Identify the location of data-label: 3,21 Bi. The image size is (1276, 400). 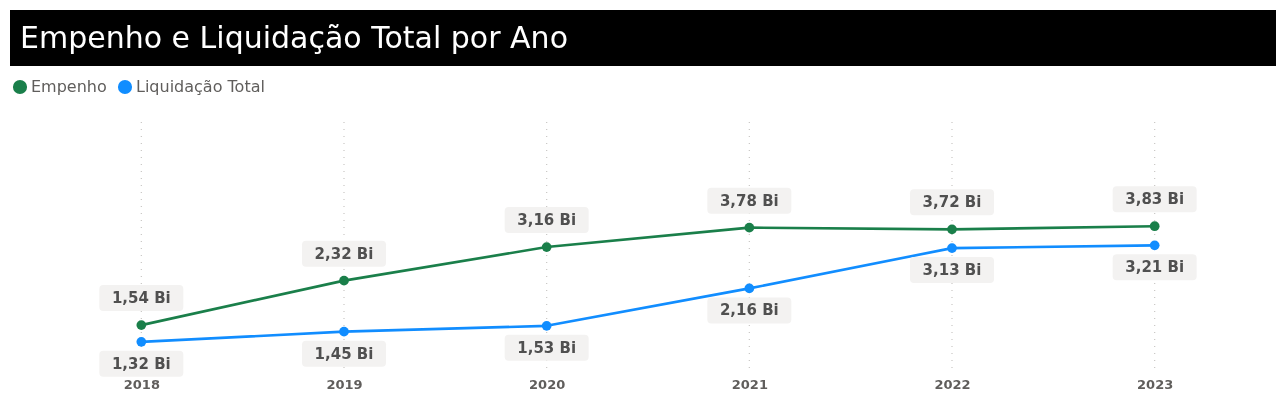
(1155, 267).